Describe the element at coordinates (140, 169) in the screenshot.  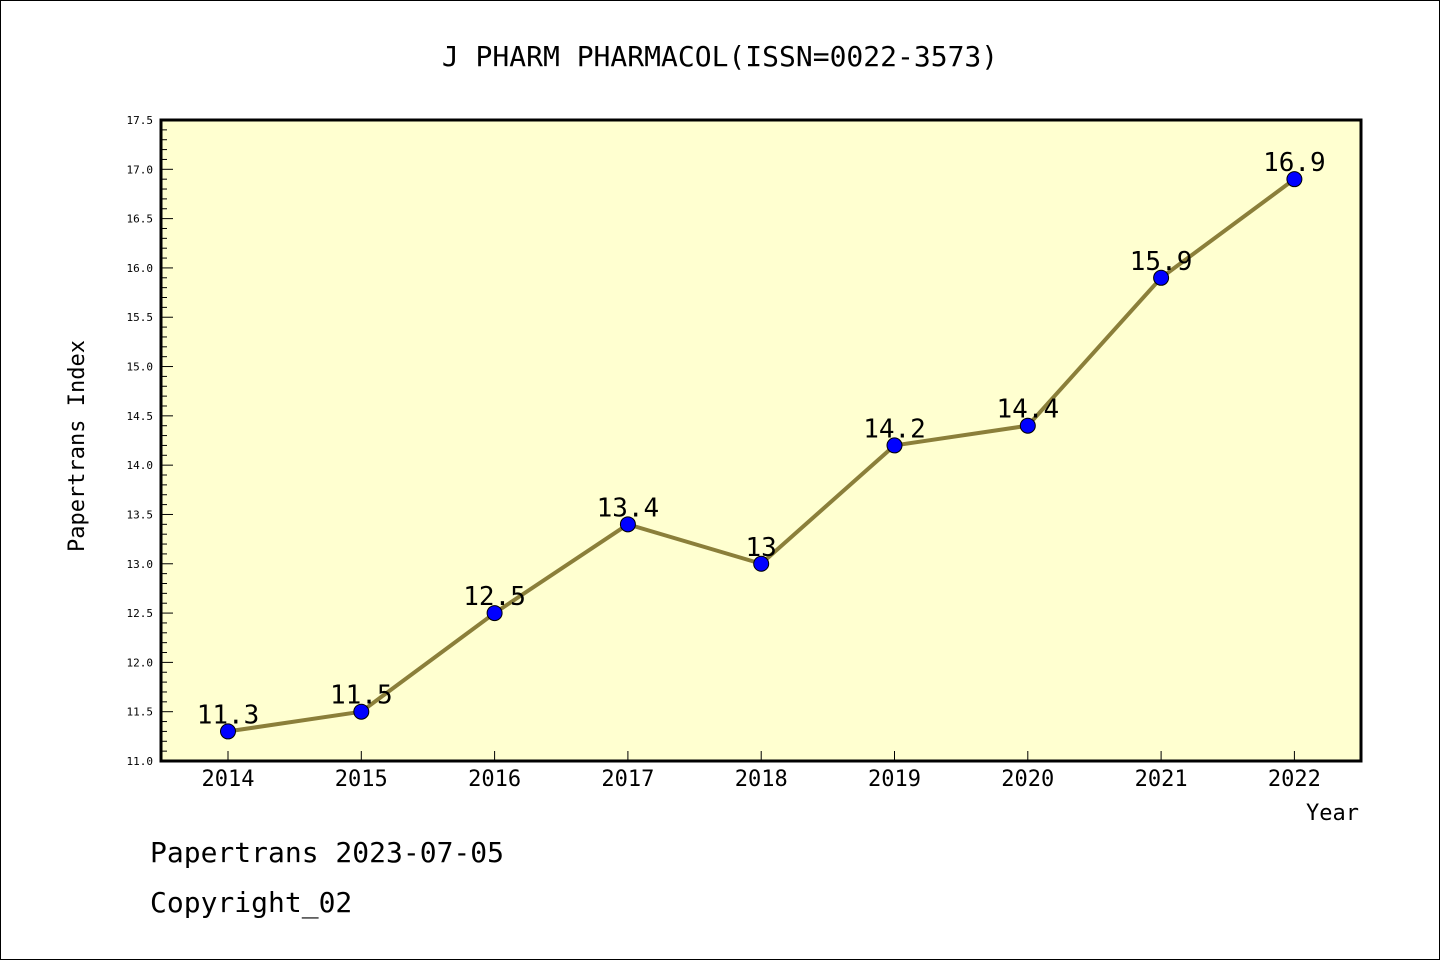
I see `y-tick-label: 17.0` at that location.